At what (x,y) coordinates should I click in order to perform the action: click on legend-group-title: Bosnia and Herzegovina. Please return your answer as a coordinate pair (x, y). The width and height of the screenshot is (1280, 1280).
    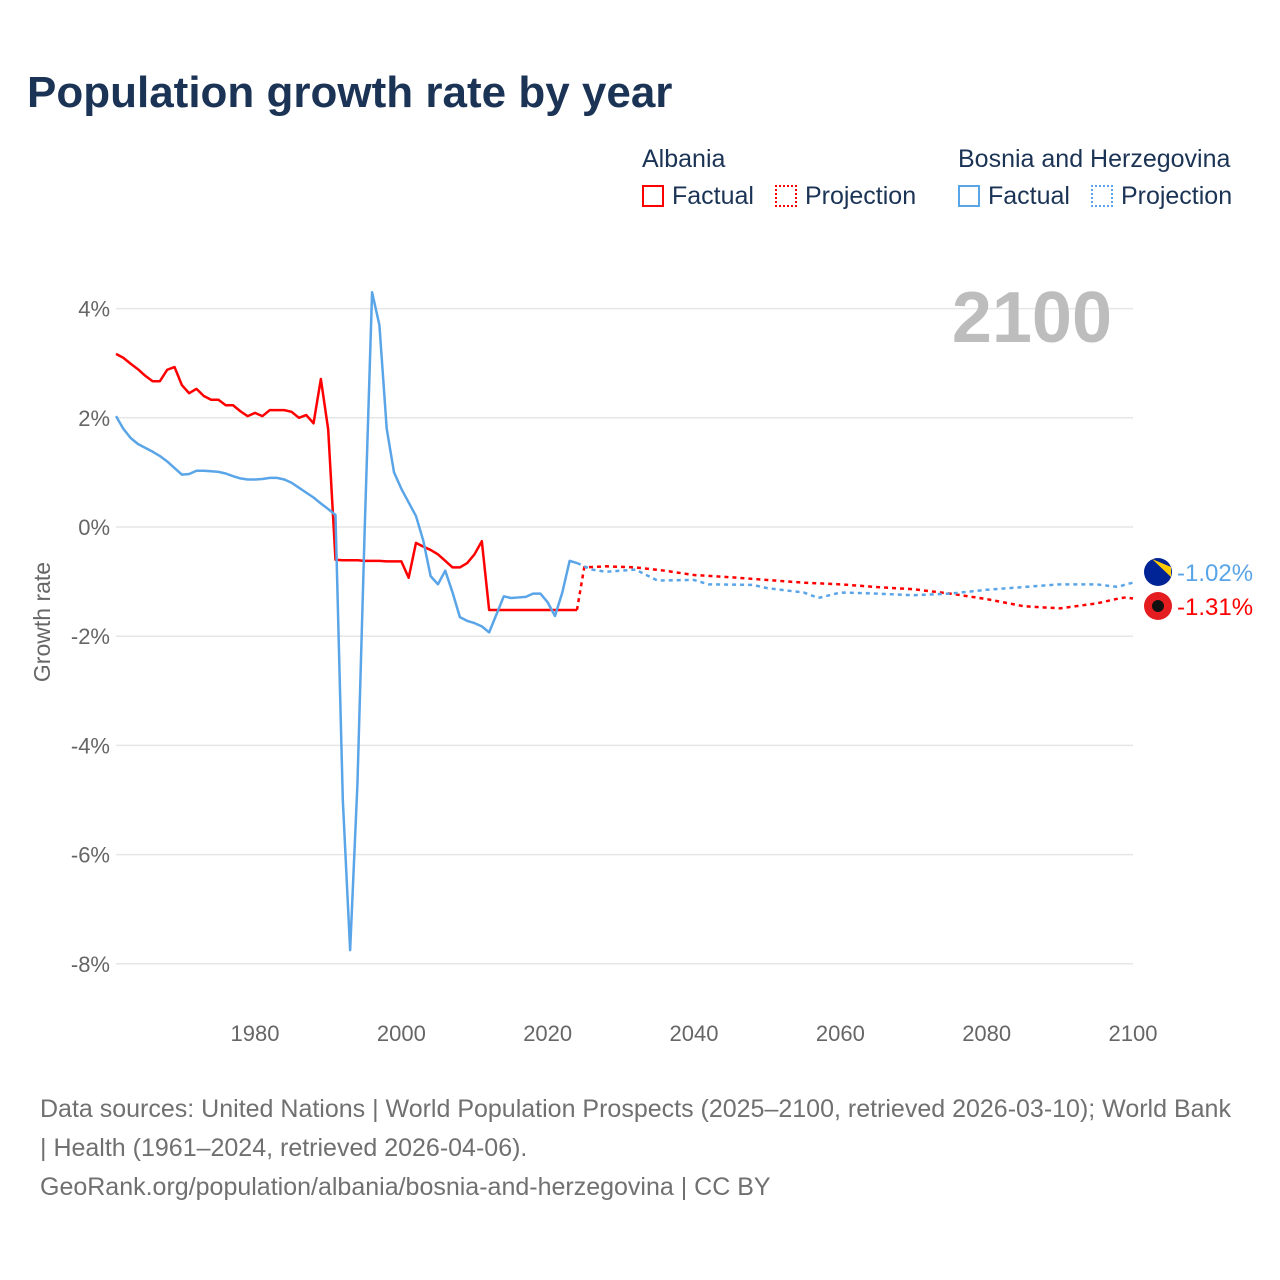
    Looking at the image, I should click on (1094, 159).